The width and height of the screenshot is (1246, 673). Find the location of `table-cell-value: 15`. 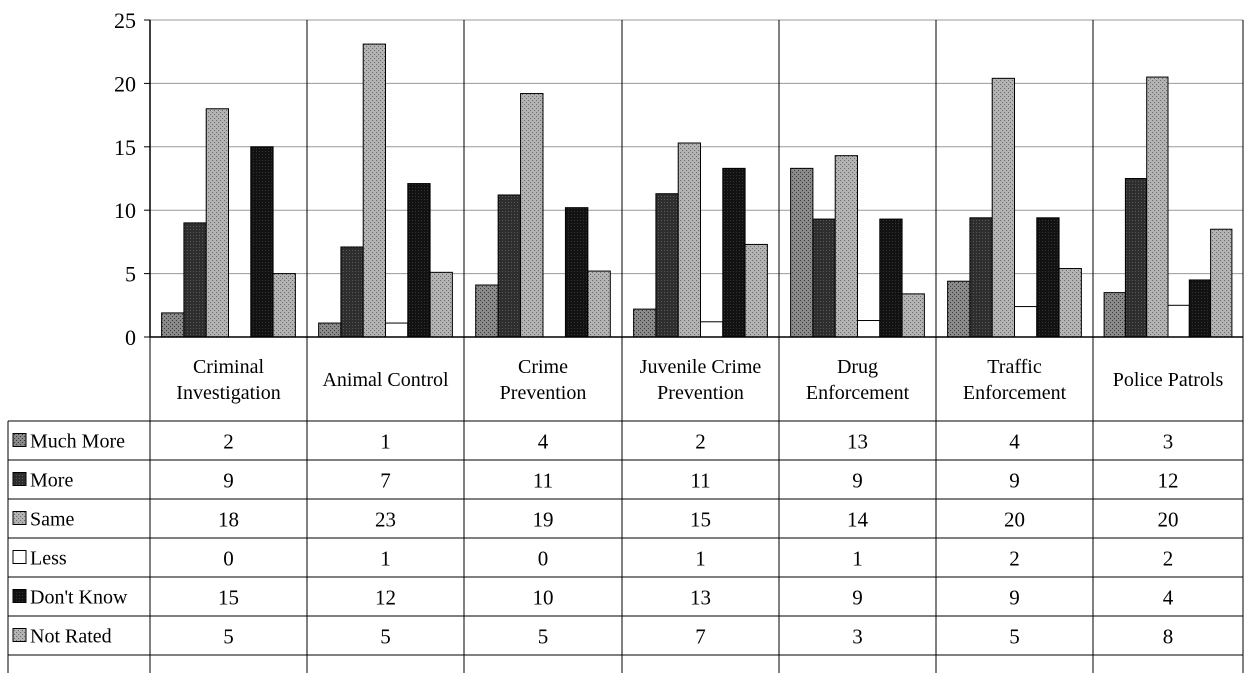

table-cell-value: 15 is located at coordinates (228, 598).